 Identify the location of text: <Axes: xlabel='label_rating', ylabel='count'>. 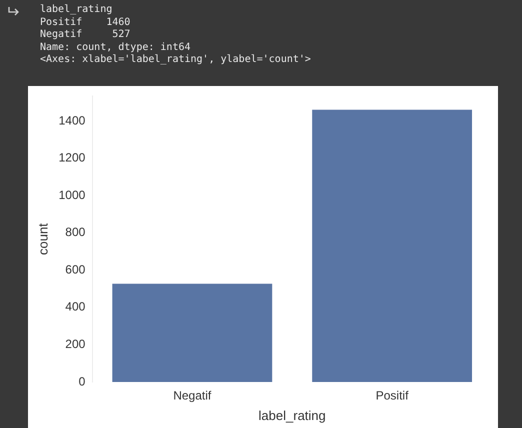
(175, 60).